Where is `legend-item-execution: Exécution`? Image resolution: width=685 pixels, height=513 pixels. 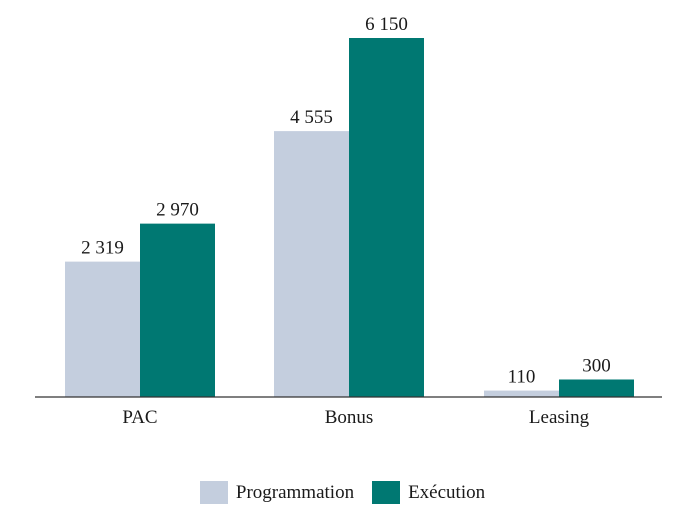
legend-item-execution: Exécution is located at coordinates (428, 492).